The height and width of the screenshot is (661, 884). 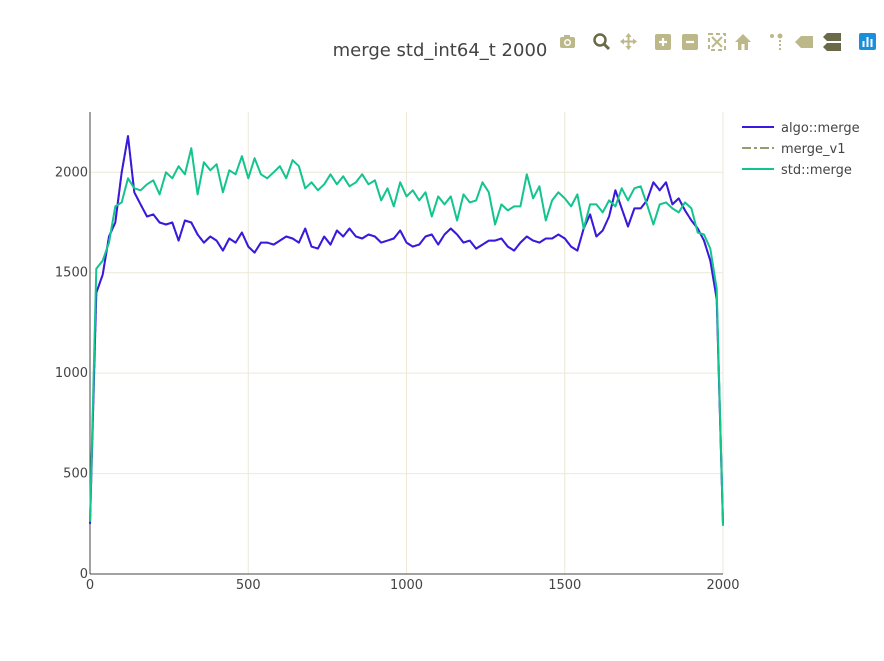 What do you see at coordinates (90, 585) in the screenshot?
I see `x-tick-label: 0` at bounding box center [90, 585].